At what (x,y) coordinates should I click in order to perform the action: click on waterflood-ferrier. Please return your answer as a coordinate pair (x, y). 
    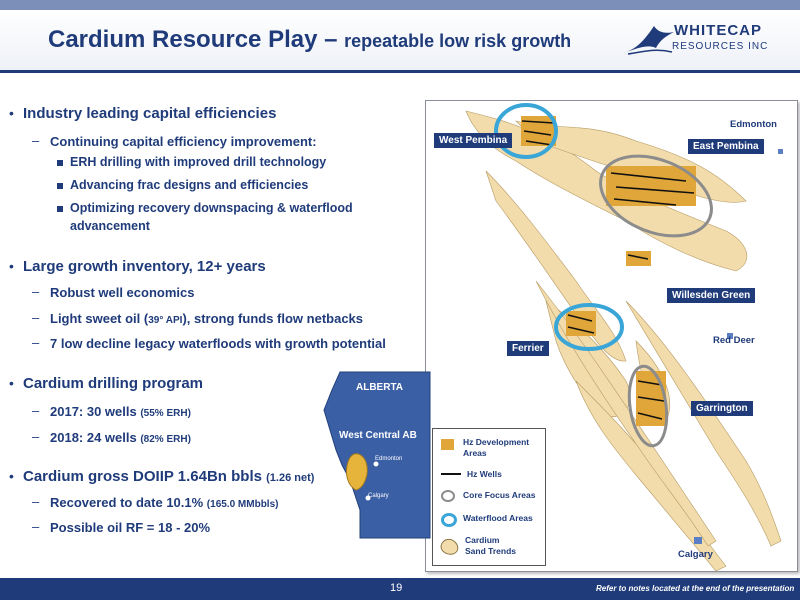
    Looking at the image, I should click on (589, 327).